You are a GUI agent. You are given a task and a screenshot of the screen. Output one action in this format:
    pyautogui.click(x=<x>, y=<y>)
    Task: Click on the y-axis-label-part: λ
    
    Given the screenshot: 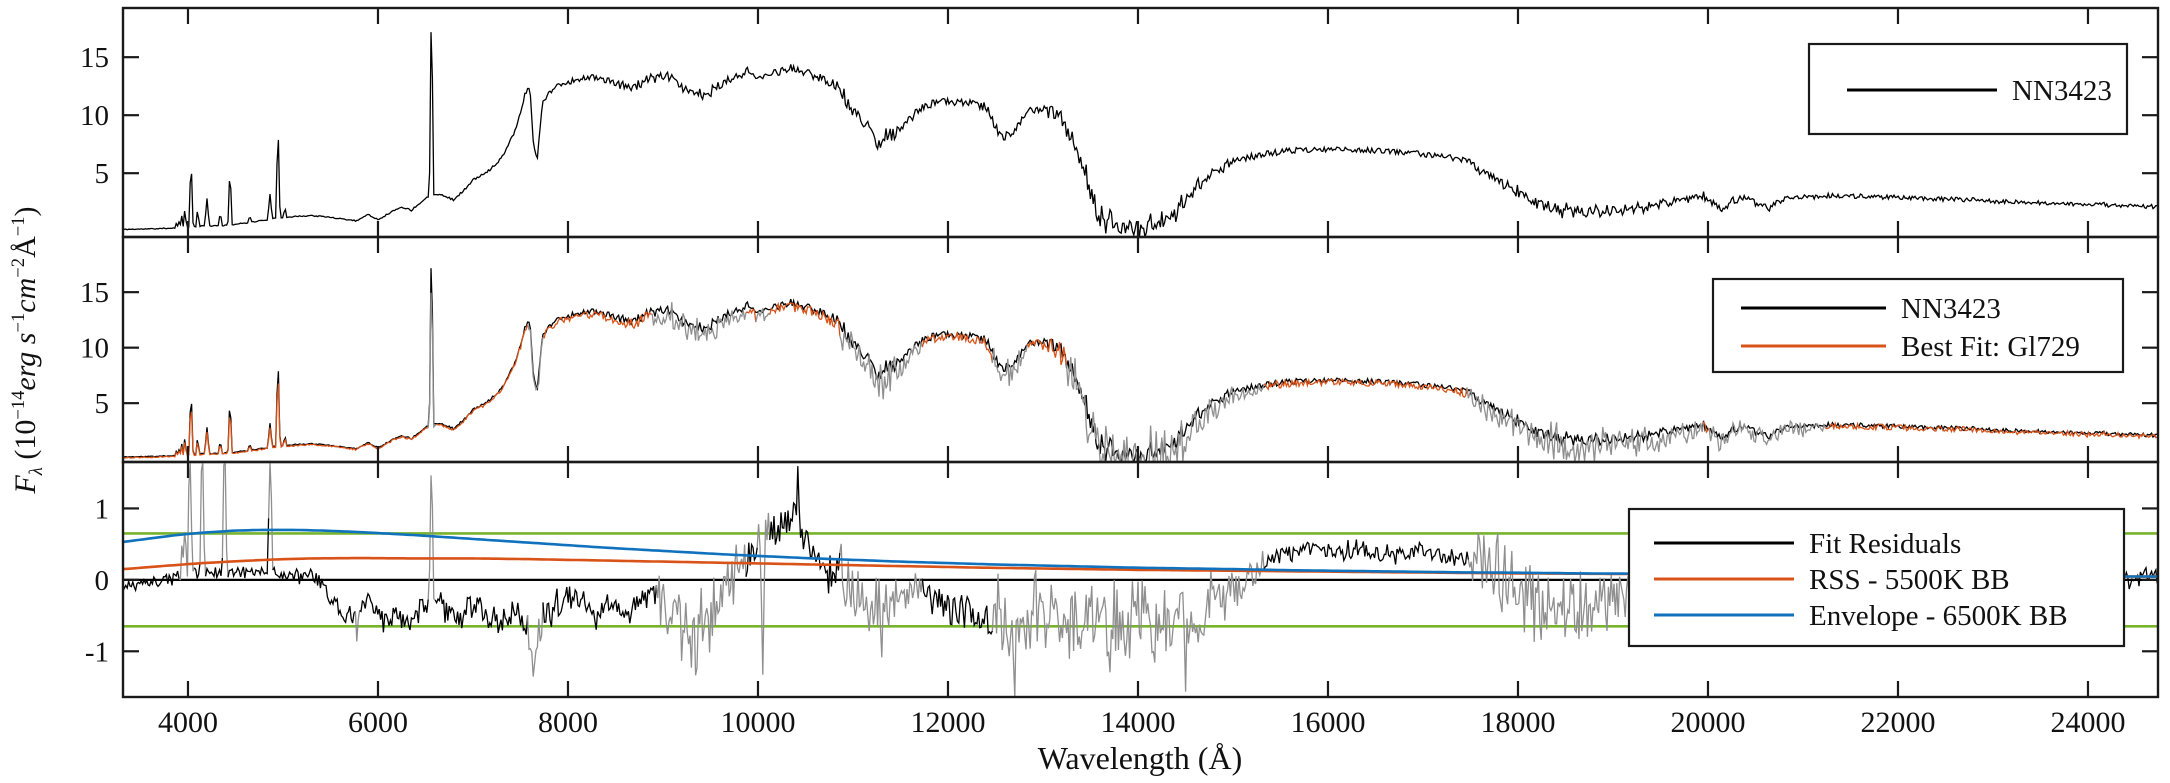 What is the action you would take?
    pyautogui.click(x=36, y=471)
    